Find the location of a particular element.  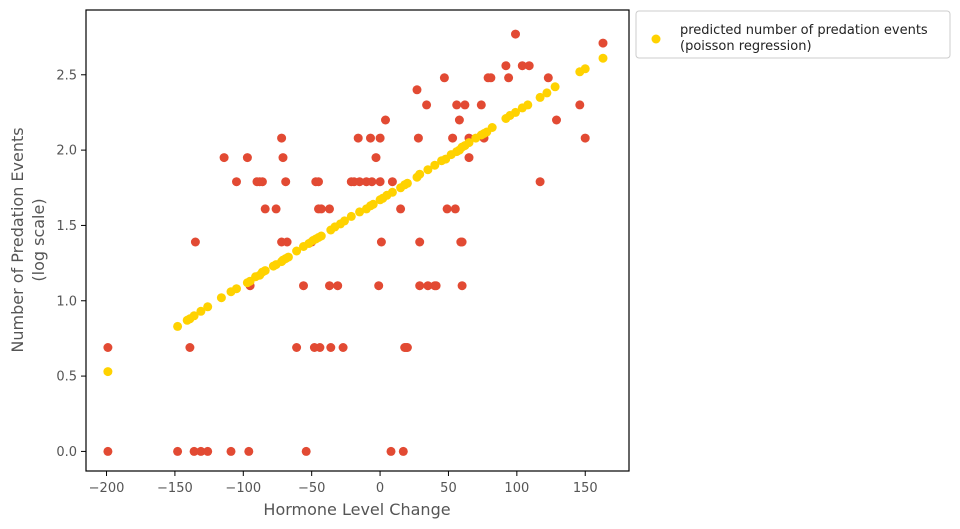

legend-label-line-1: predicted number of predation events is located at coordinates (804, 30).